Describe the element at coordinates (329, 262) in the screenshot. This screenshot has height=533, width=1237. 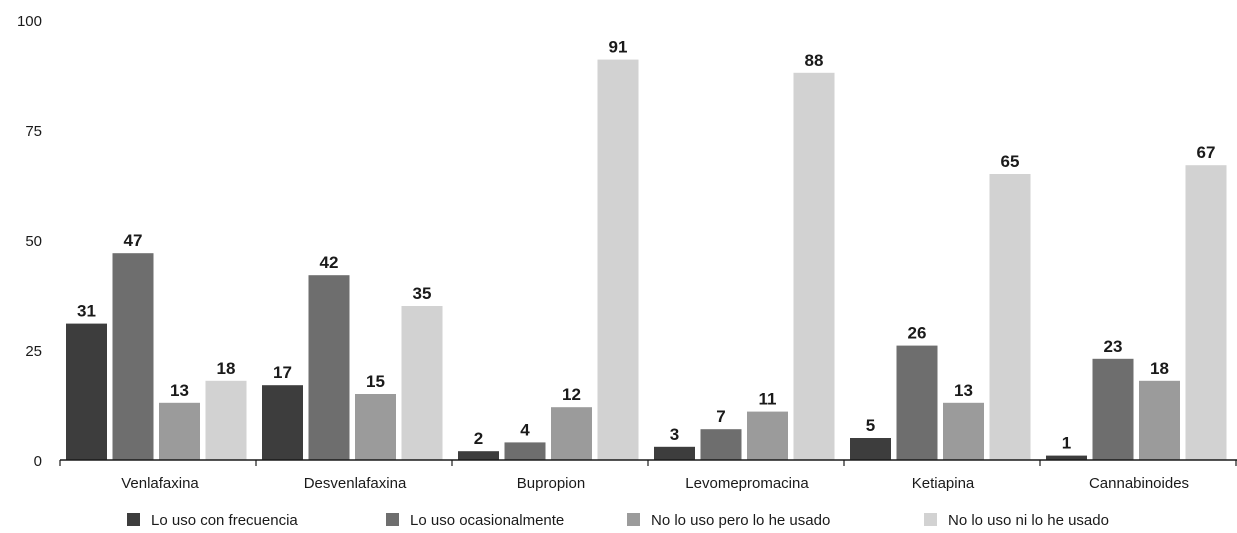
I see `data-label: 42` at that location.